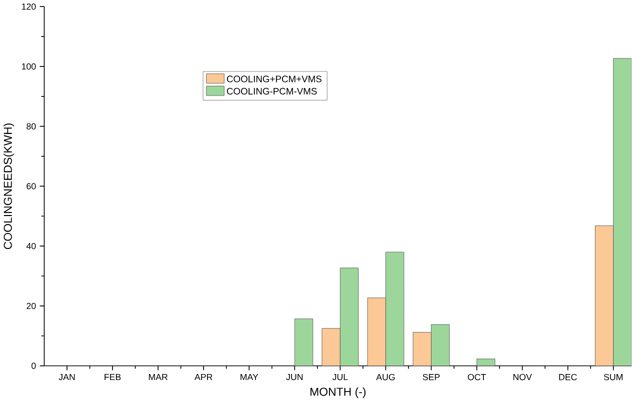 This screenshot has height=402, width=632. I want to click on x-tick-label: JAN, so click(66, 377).